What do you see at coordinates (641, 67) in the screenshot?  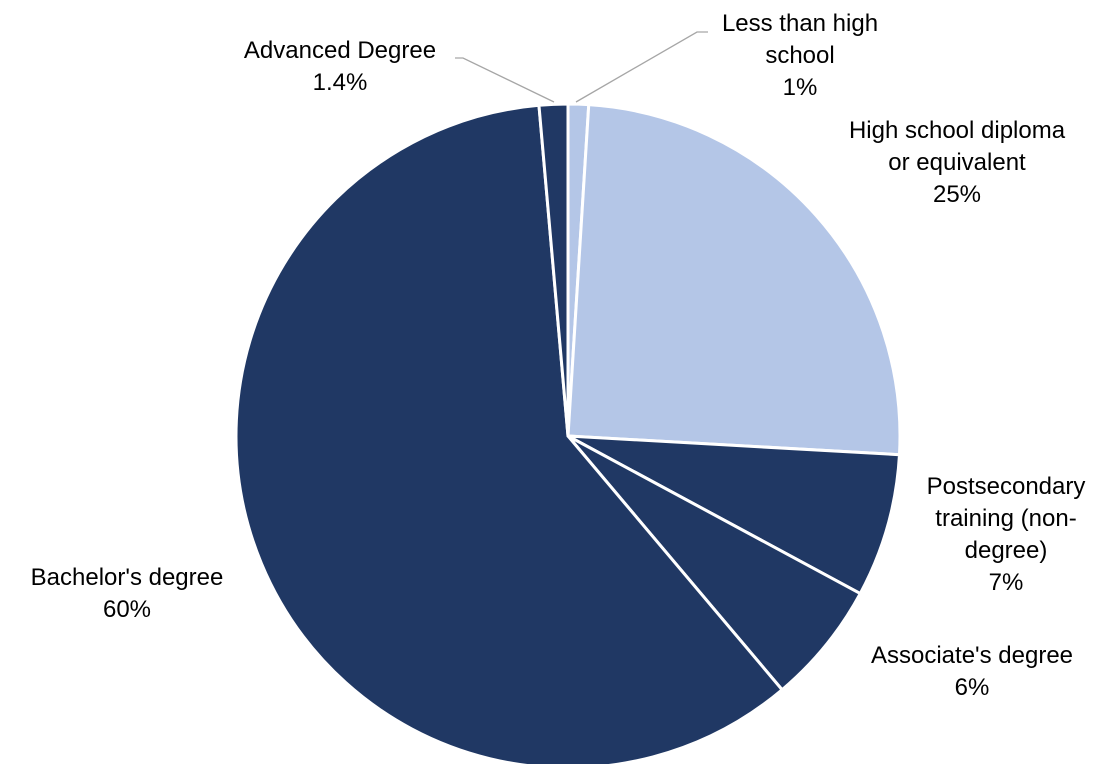 I see `leader-line-less-than-high-school` at bounding box center [641, 67].